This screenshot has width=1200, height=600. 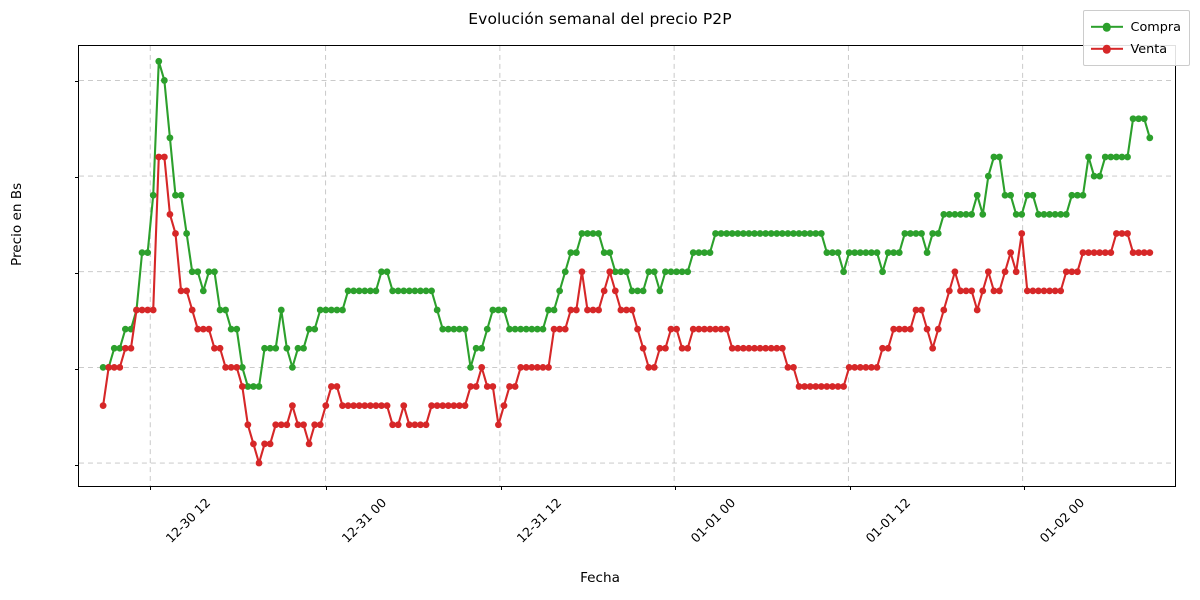 What do you see at coordinates (188, 520) in the screenshot?
I see `x-tick-label: 12-30 12` at bounding box center [188, 520].